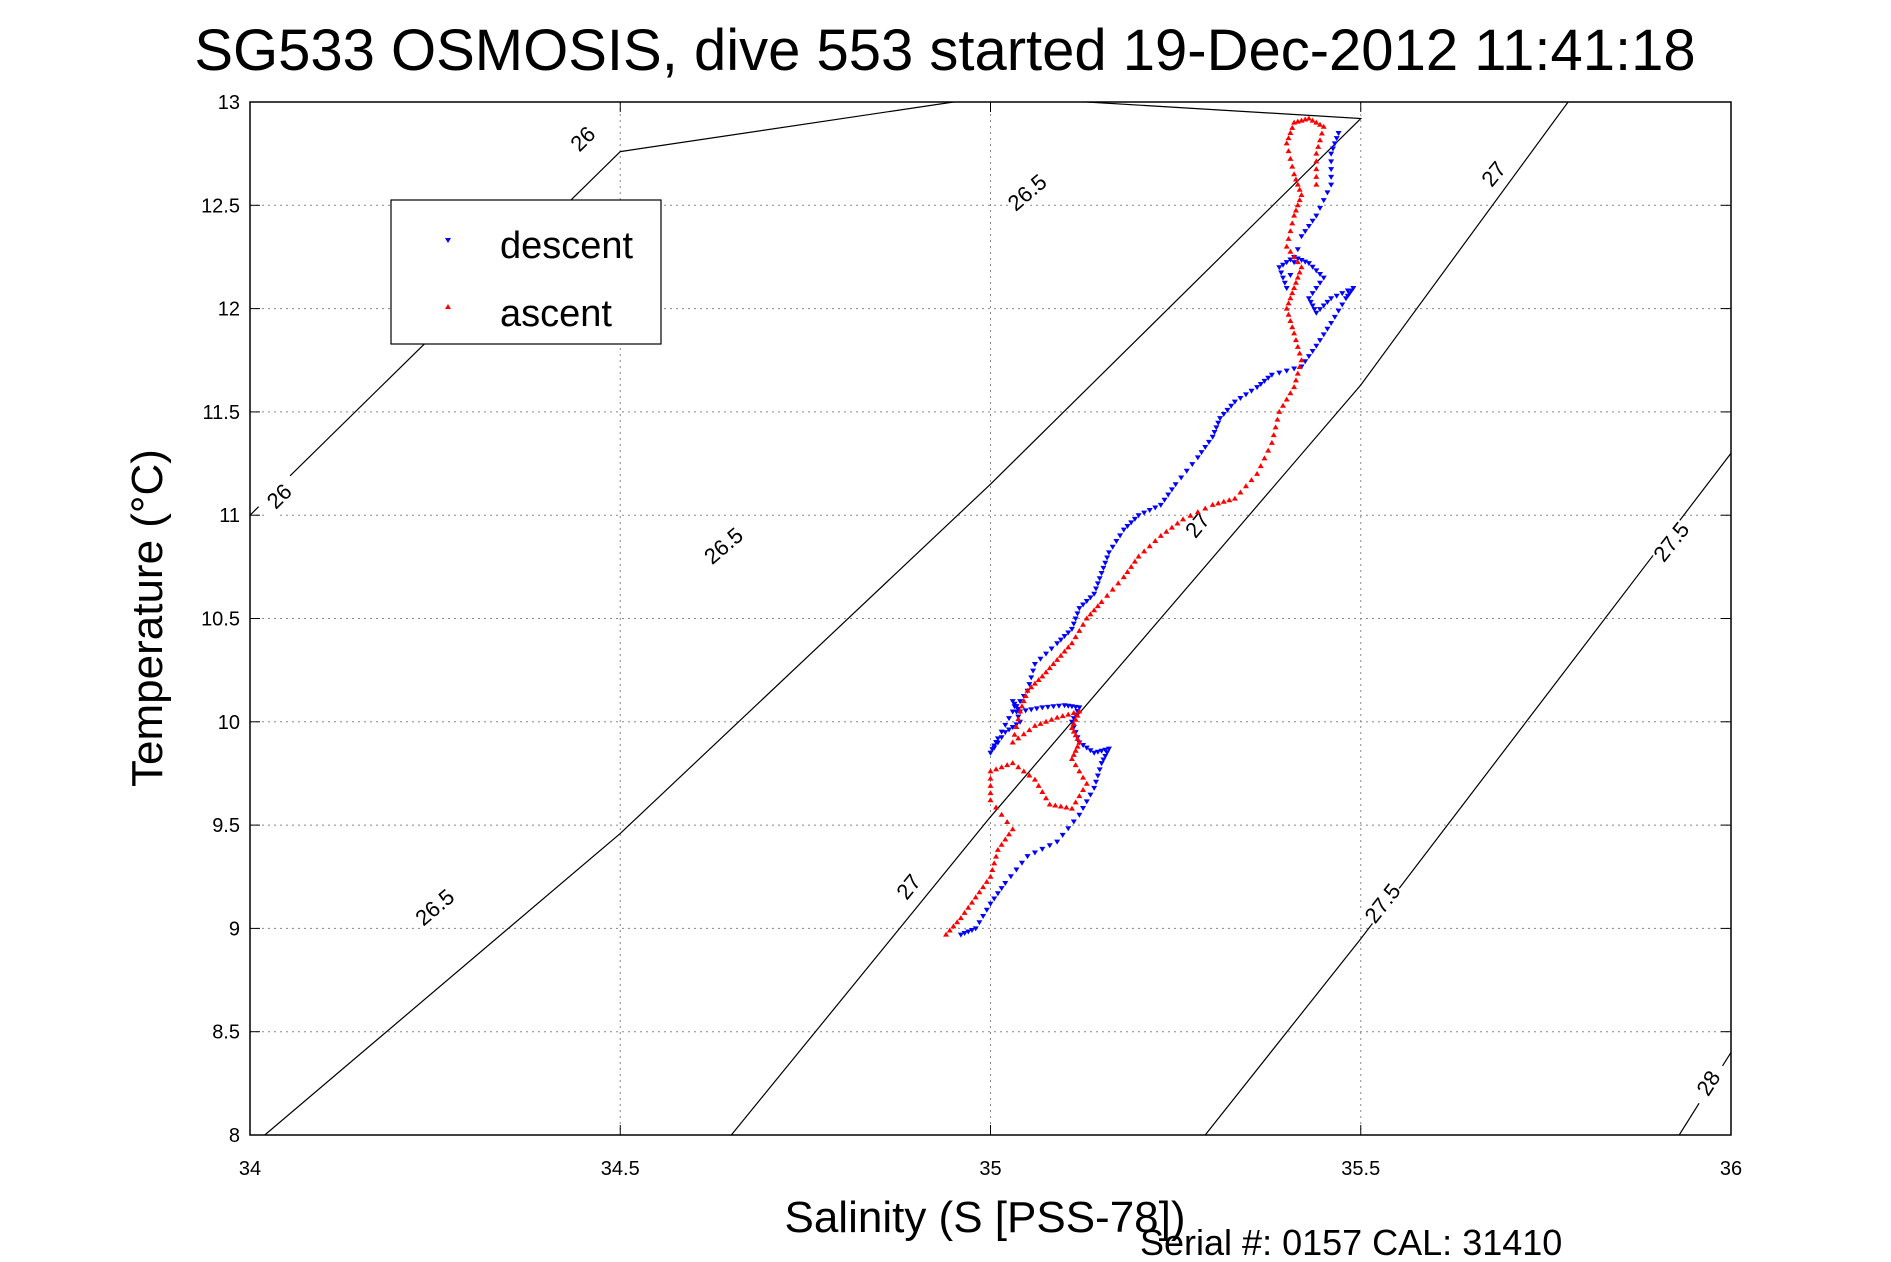 The height and width of the screenshot is (1262, 1891). What do you see at coordinates (234, 929) in the screenshot?
I see `y-tick-label: 9` at bounding box center [234, 929].